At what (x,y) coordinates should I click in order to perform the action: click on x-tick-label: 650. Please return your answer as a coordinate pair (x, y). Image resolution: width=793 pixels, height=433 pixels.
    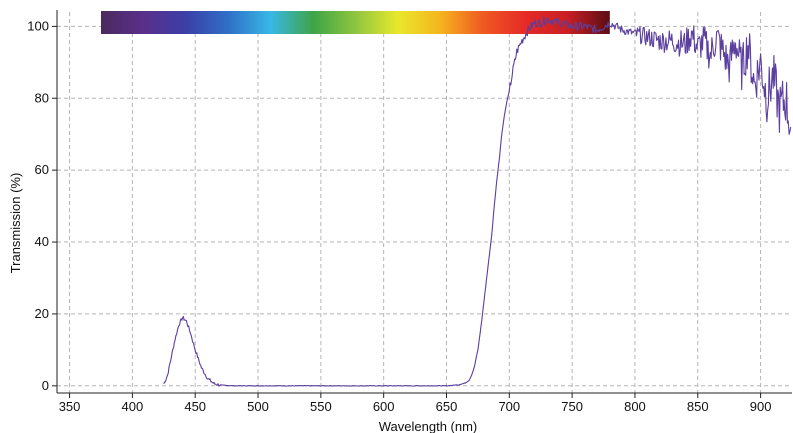
    Looking at the image, I should click on (447, 406).